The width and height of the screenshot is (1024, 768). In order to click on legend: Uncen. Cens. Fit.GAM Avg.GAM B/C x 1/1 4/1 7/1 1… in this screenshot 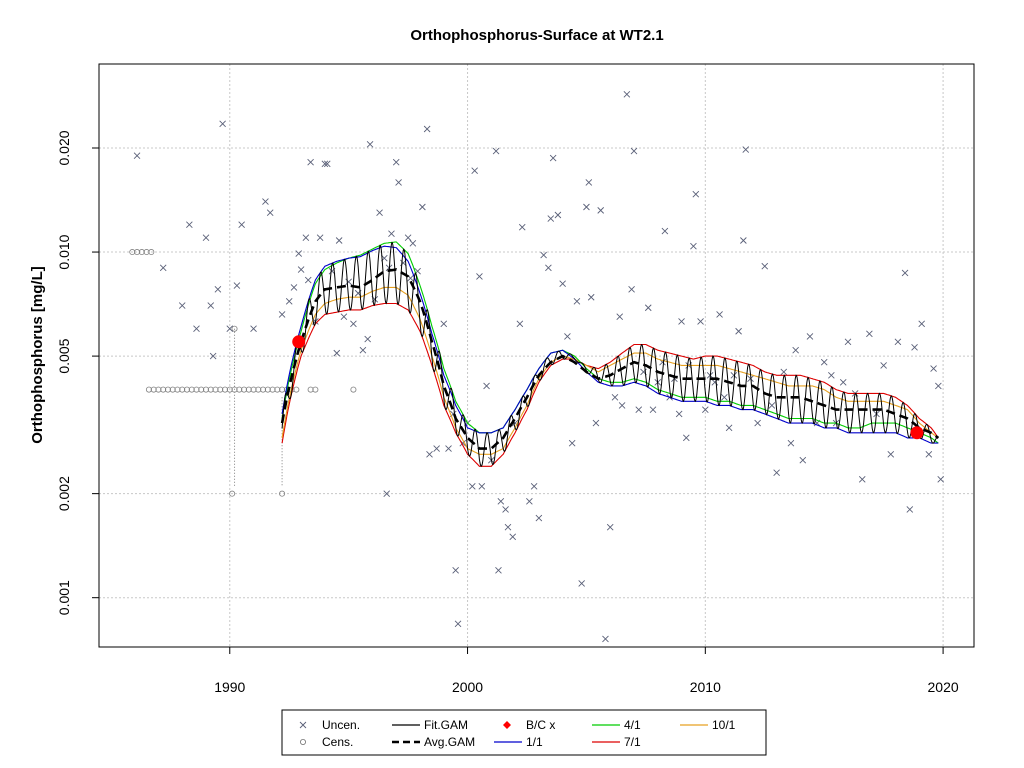, I will do `click(524, 732)`.